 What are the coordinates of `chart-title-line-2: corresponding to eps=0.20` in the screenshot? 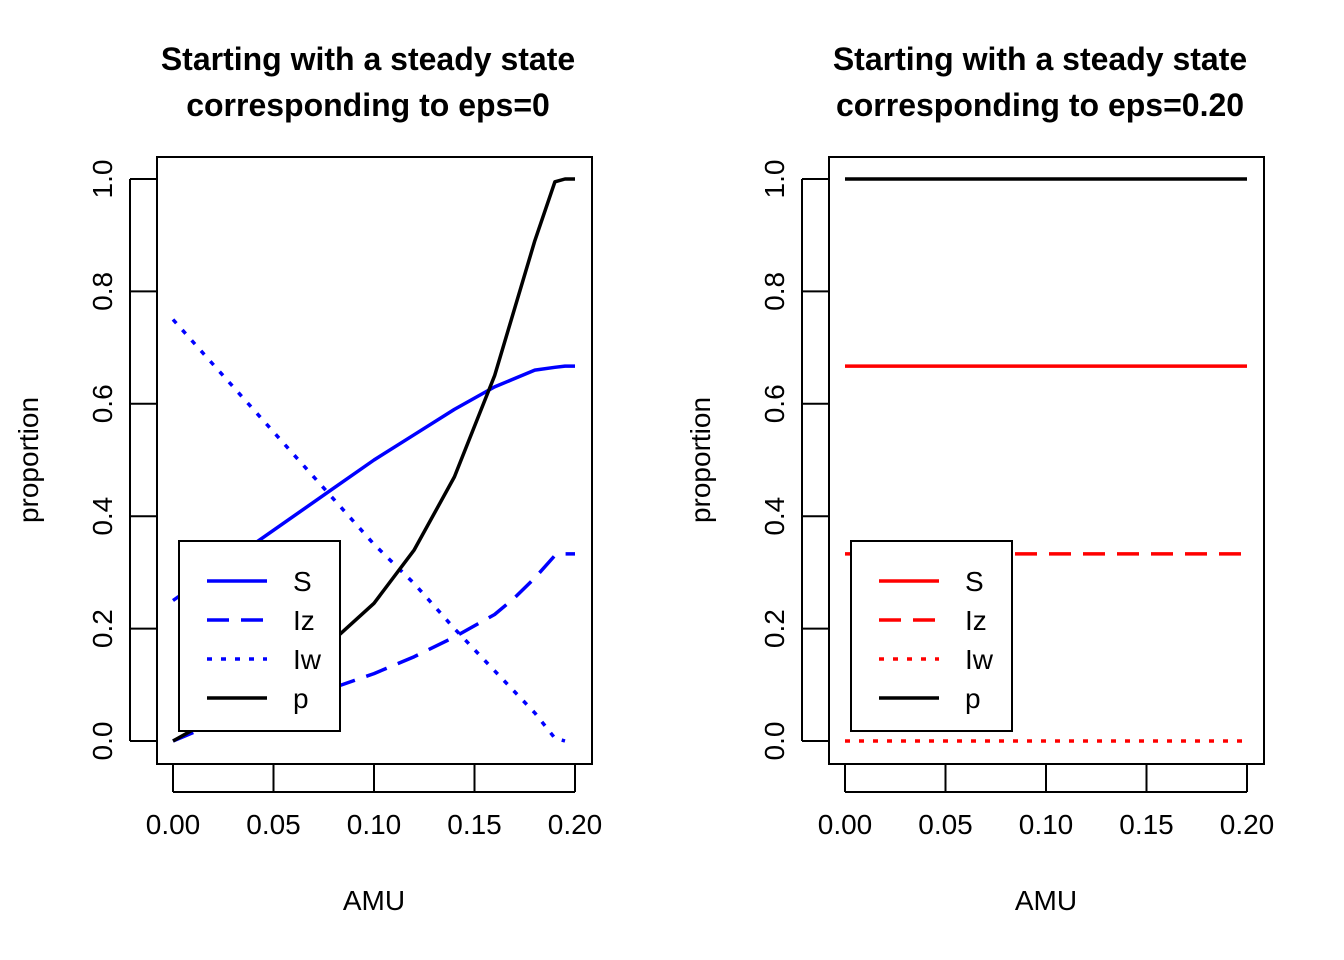 It's located at (1040, 105).